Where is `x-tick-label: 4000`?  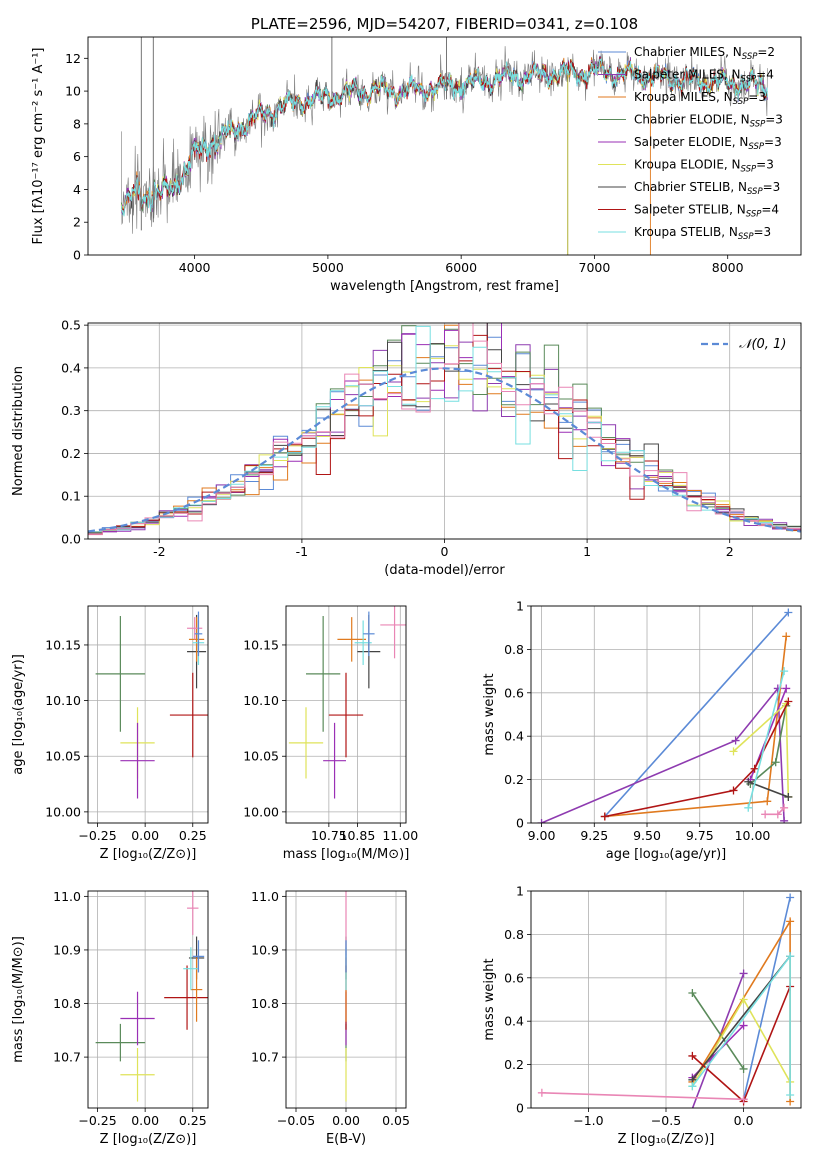
x-tick-label: 4000 is located at coordinates (195, 267).